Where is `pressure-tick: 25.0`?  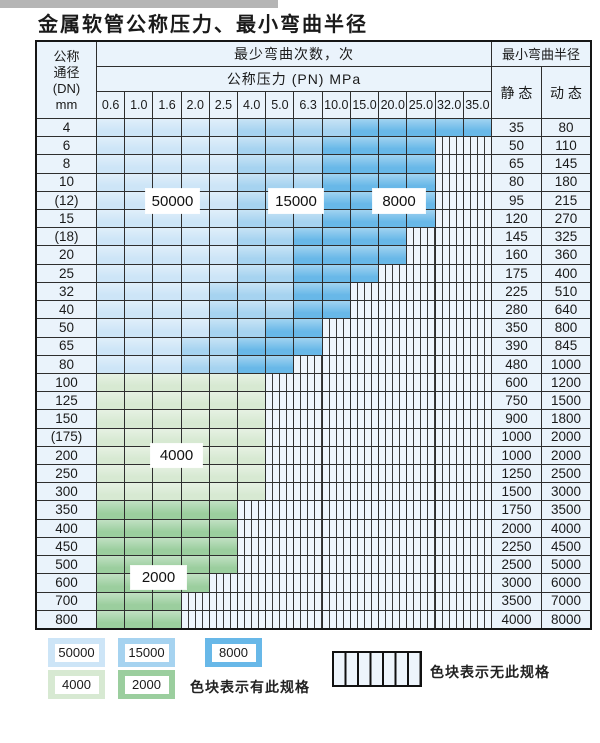
pressure-tick: 25.0 is located at coordinates (421, 105).